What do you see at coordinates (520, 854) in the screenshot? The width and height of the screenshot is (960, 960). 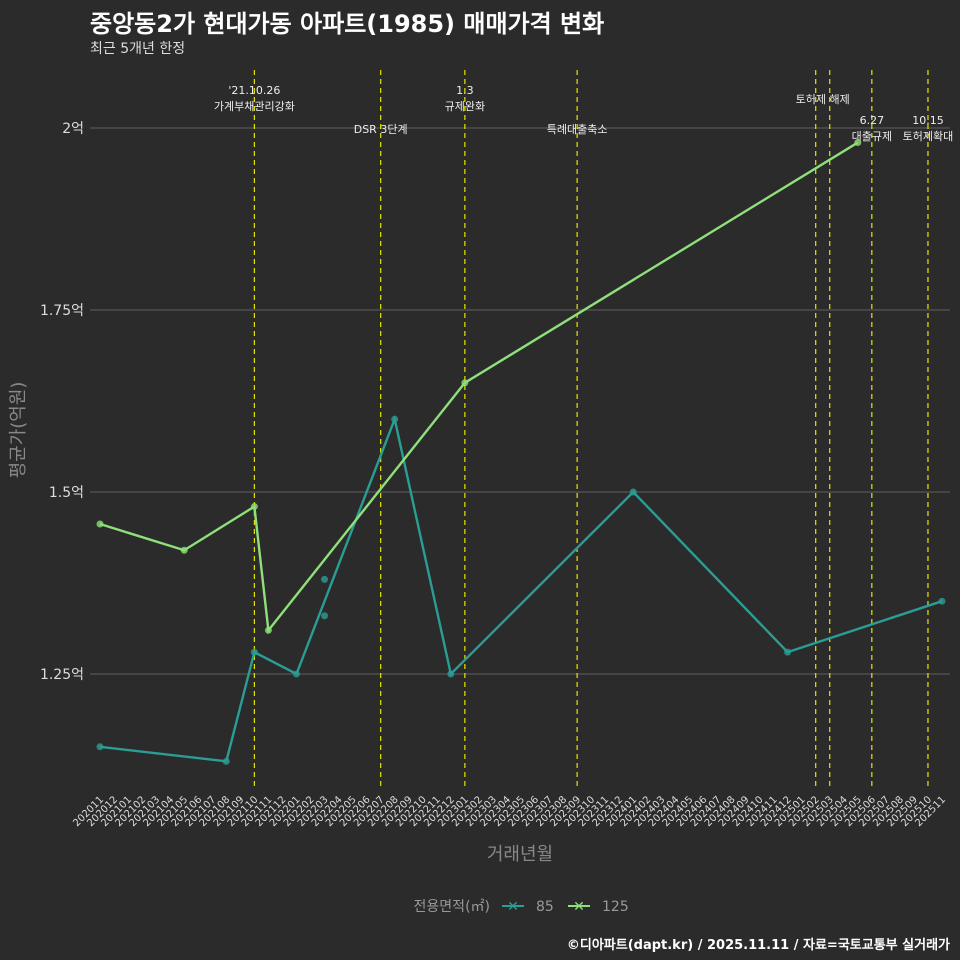 I see `x-axis-label: 거래년월` at bounding box center [520, 854].